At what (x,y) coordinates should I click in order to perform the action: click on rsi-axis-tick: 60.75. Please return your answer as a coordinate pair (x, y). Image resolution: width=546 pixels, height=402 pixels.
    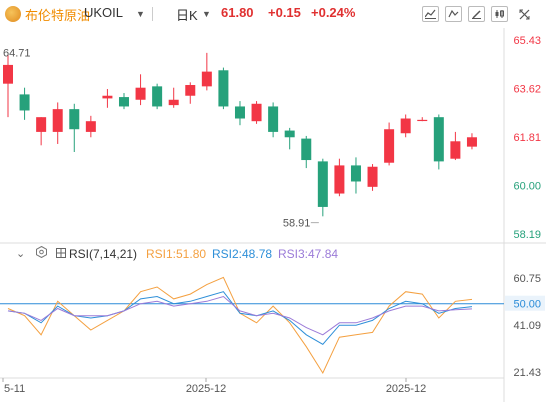
    Looking at the image, I should click on (527, 279).